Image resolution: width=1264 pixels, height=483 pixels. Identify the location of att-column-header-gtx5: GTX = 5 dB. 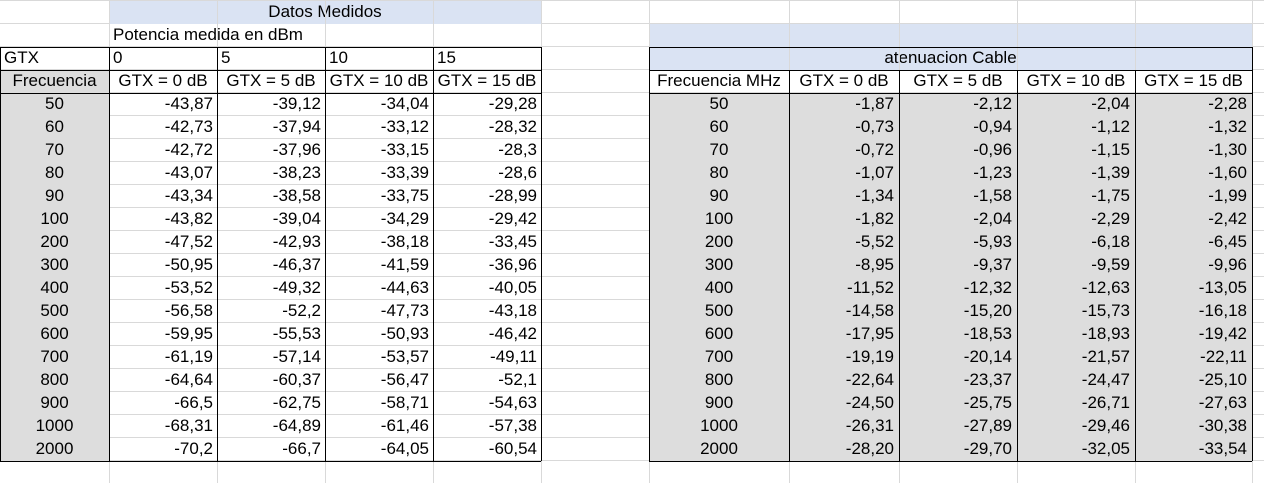
(958, 80).